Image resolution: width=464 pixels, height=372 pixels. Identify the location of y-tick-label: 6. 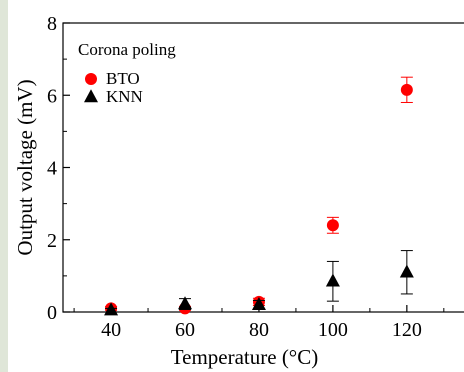
(52, 96).